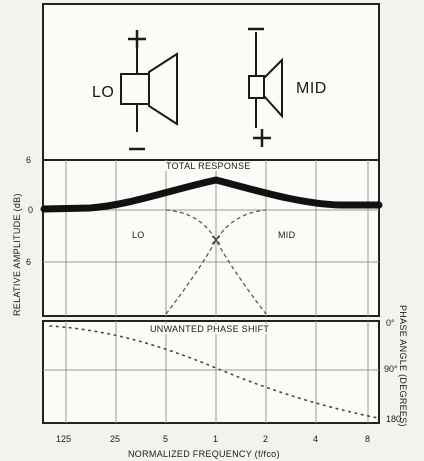 Image resolution: width=424 pixels, height=461 pixels. What do you see at coordinates (31, 210) in the screenshot?
I see `amplitude-y-tick: 0` at bounding box center [31, 210].